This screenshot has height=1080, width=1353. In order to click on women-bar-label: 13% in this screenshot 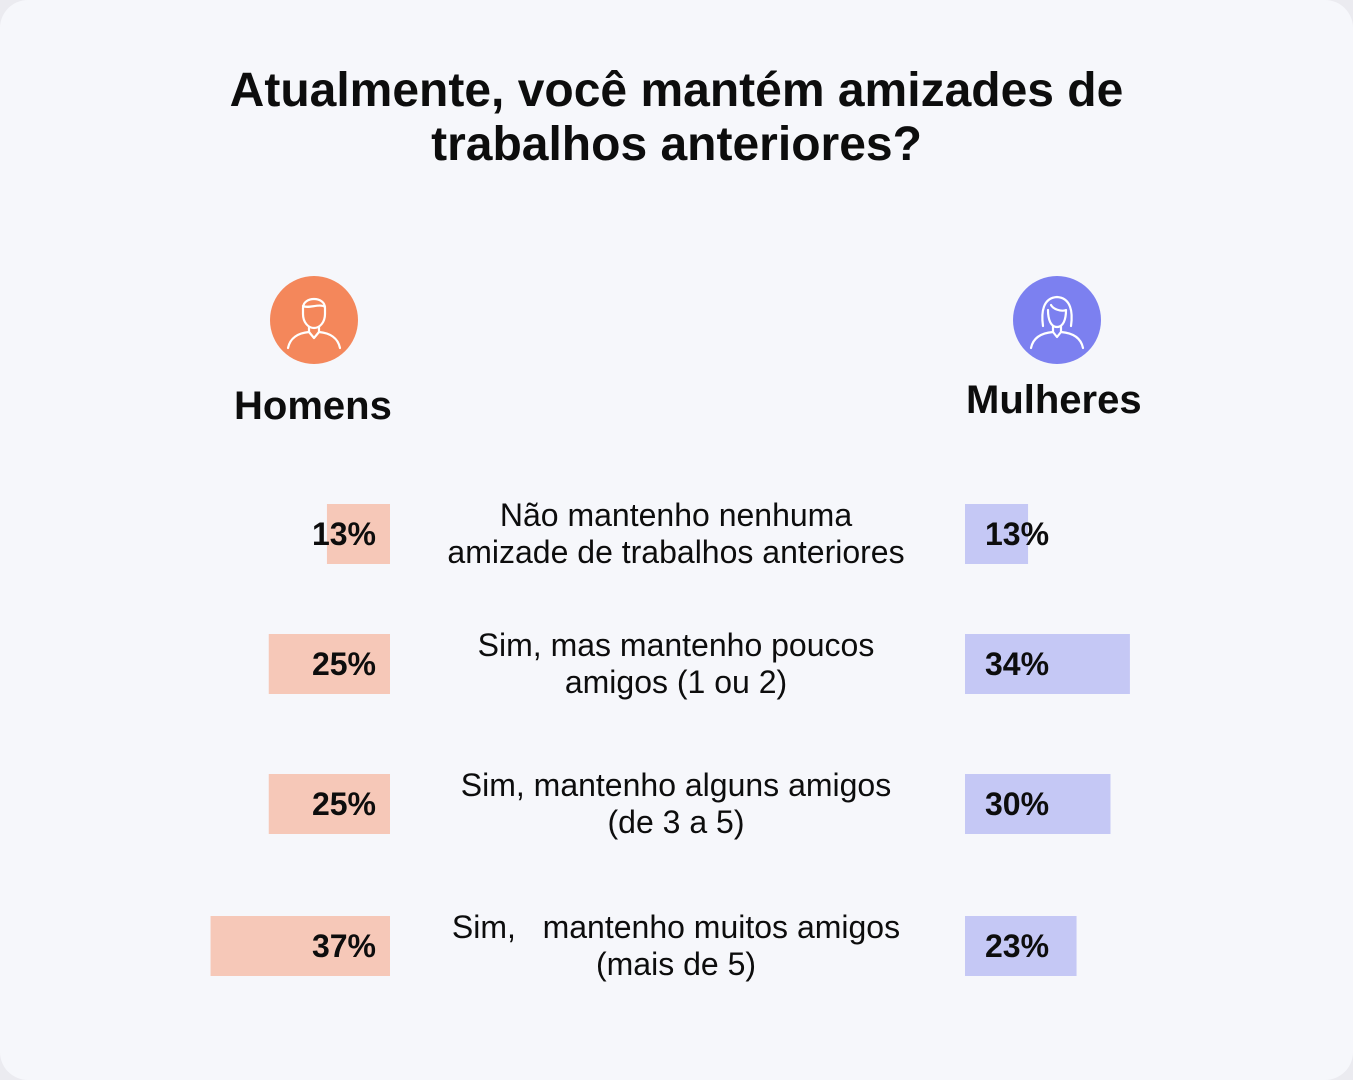, I will do `click(1017, 534)`.